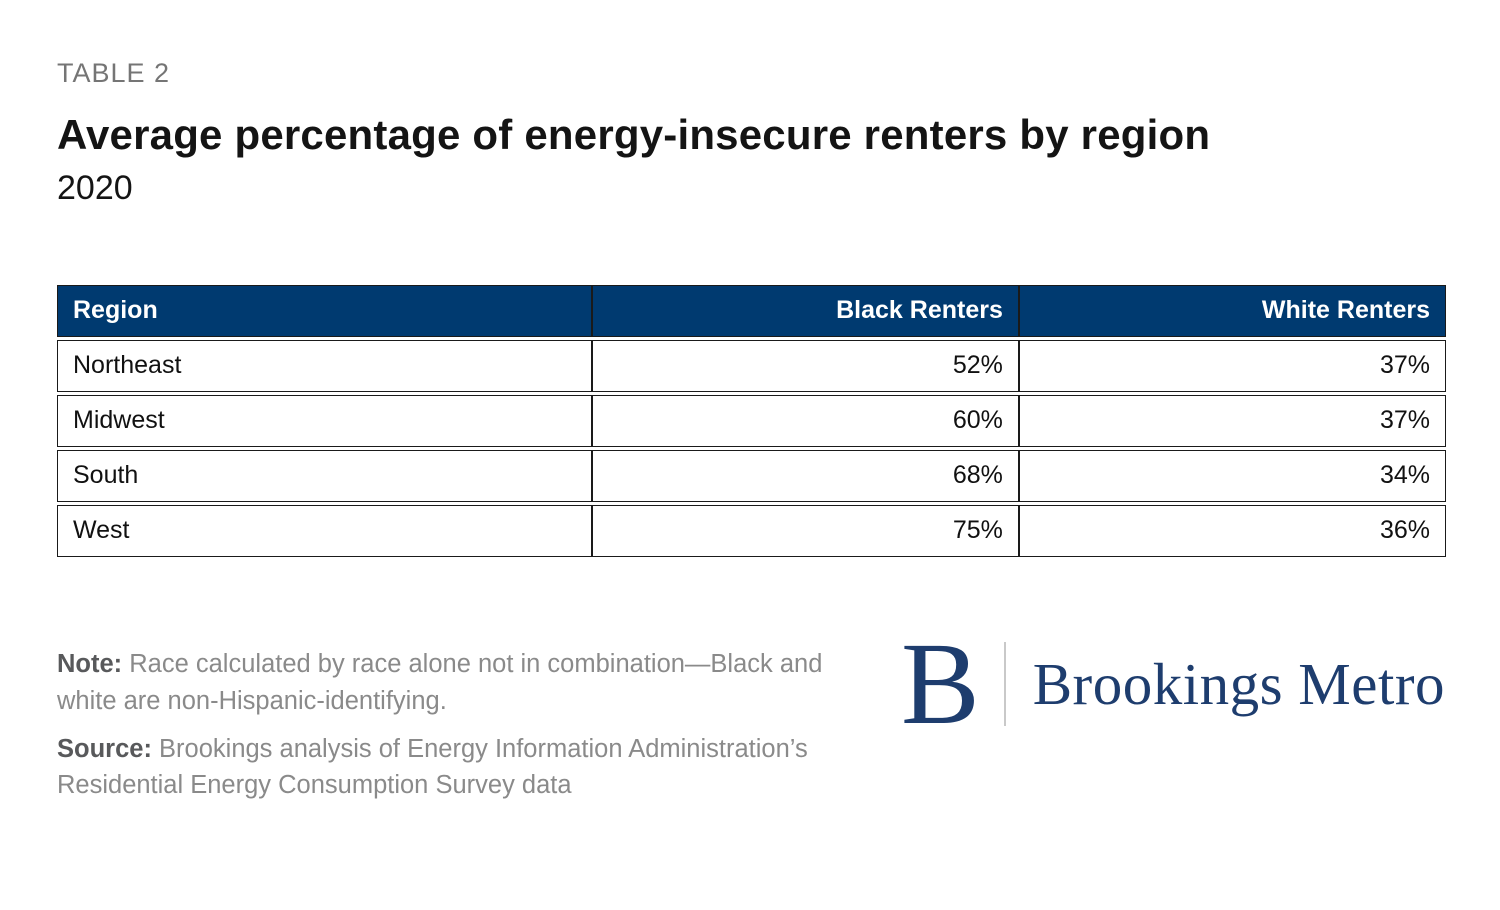  Describe the element at coordinates (324, 476) in the screenshot. I see `cell-region: South` at that location.